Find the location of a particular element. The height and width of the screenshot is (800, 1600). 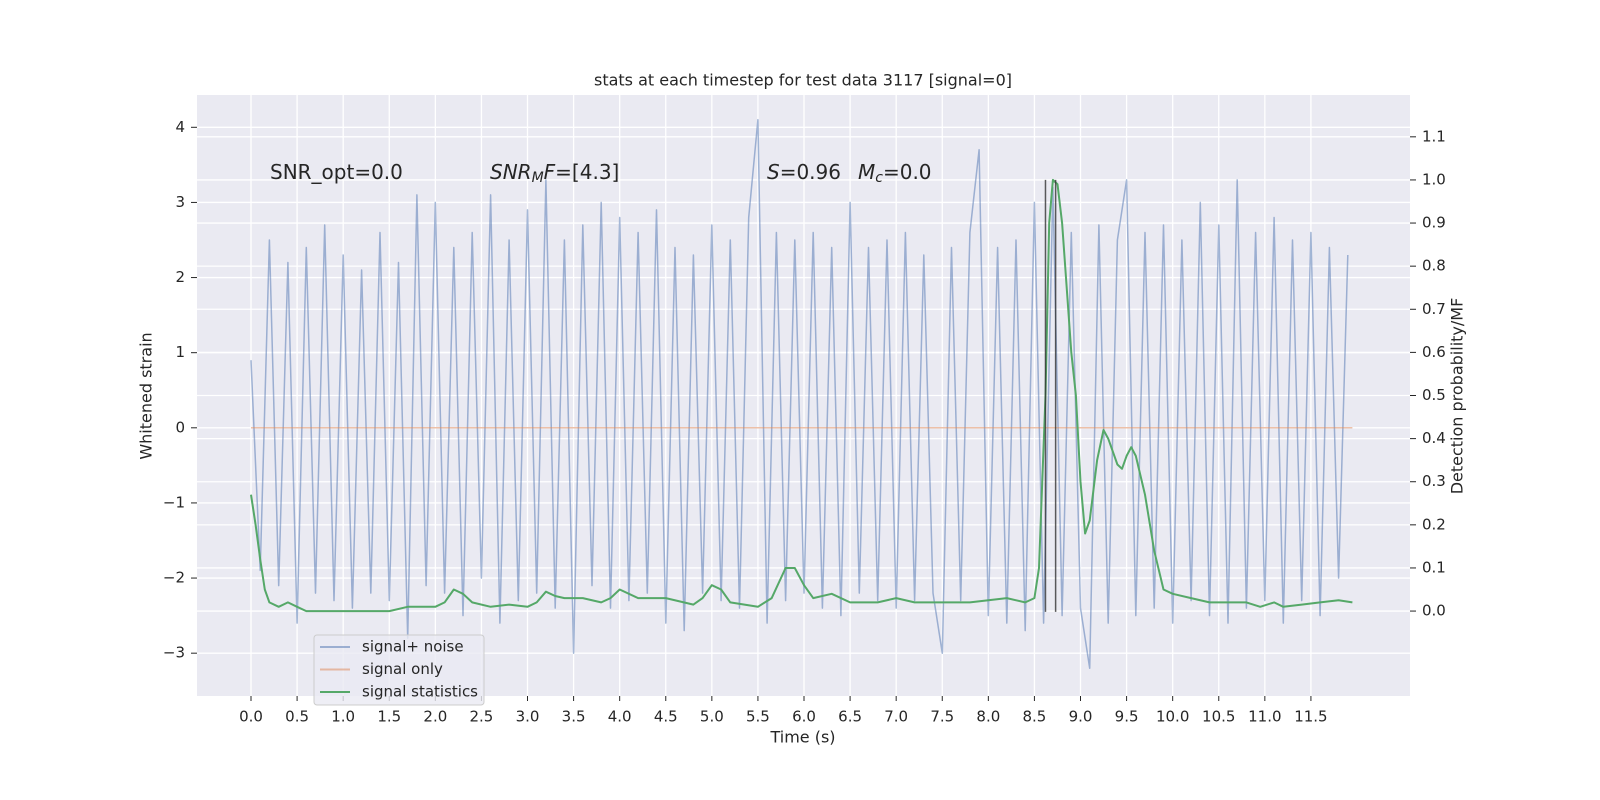

y2-tick-label: 0.1 is located at coordinates (1434, 567).